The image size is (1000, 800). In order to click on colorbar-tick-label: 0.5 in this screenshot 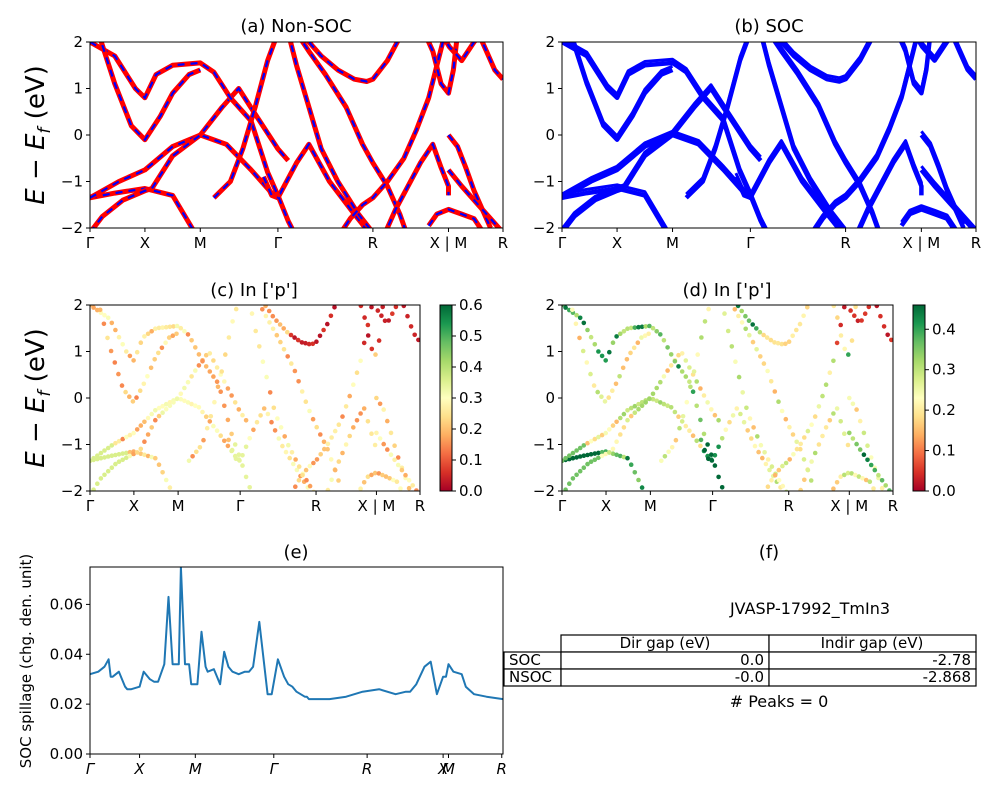, I will do `click(471, 336)`.